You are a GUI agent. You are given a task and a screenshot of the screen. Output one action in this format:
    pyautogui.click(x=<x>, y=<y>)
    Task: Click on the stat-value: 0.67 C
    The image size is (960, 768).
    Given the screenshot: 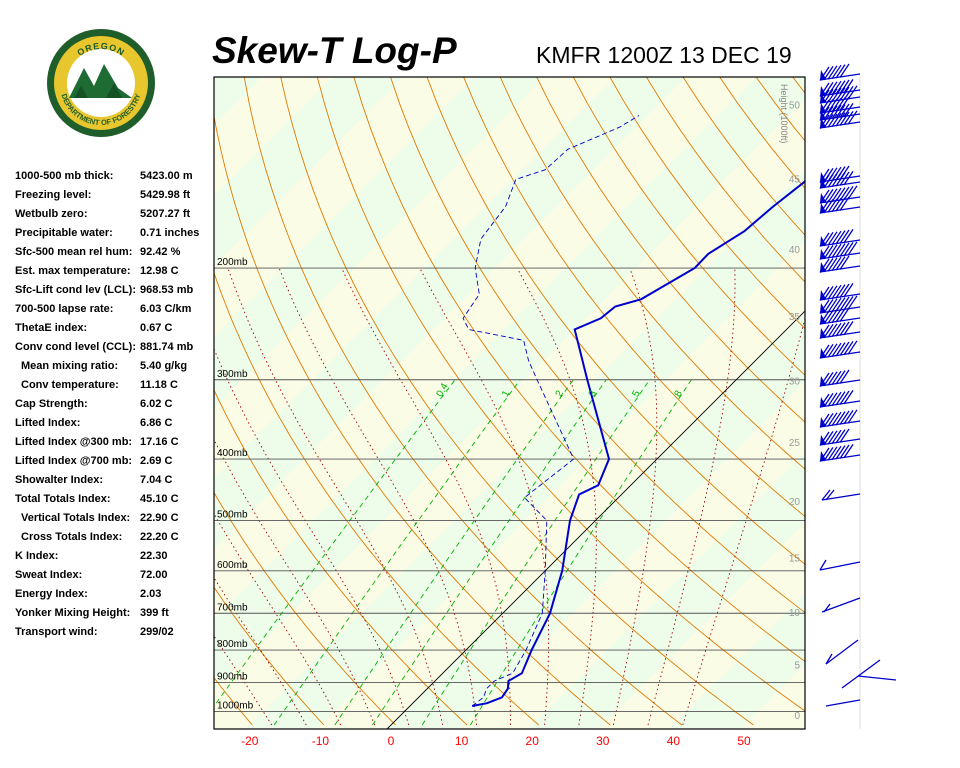 What is the action you would take?
    pyautogui.click(x=156, y=328)
    